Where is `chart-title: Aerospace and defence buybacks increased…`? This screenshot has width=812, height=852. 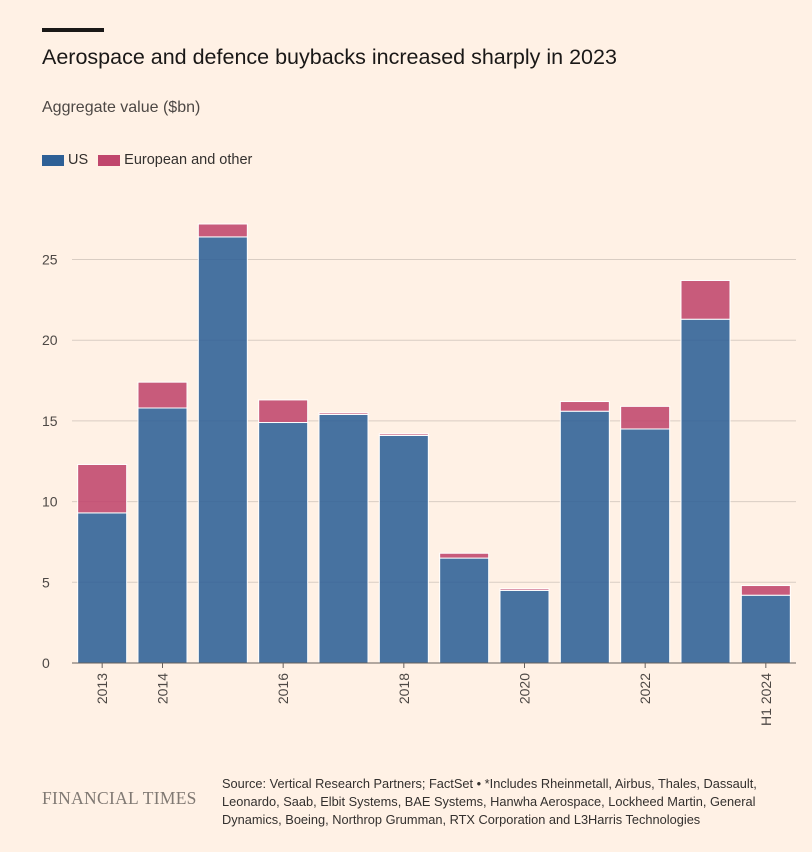 chart-title: Aerospace and defence buybacks increased… is located at coordinates (329, 57).